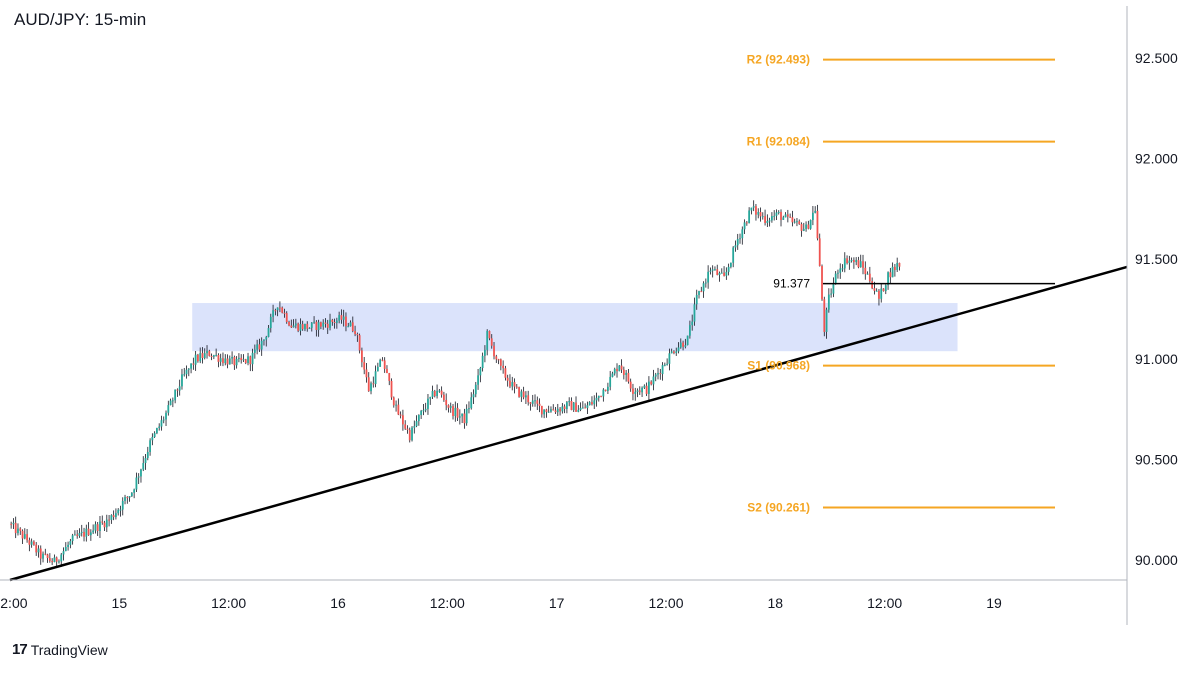  Describe the element at coordinates (1156, 309) in the screenshot. I see `y-axis: 92.500 92.000 91.500 91.000 90.500 90.000` at that location.